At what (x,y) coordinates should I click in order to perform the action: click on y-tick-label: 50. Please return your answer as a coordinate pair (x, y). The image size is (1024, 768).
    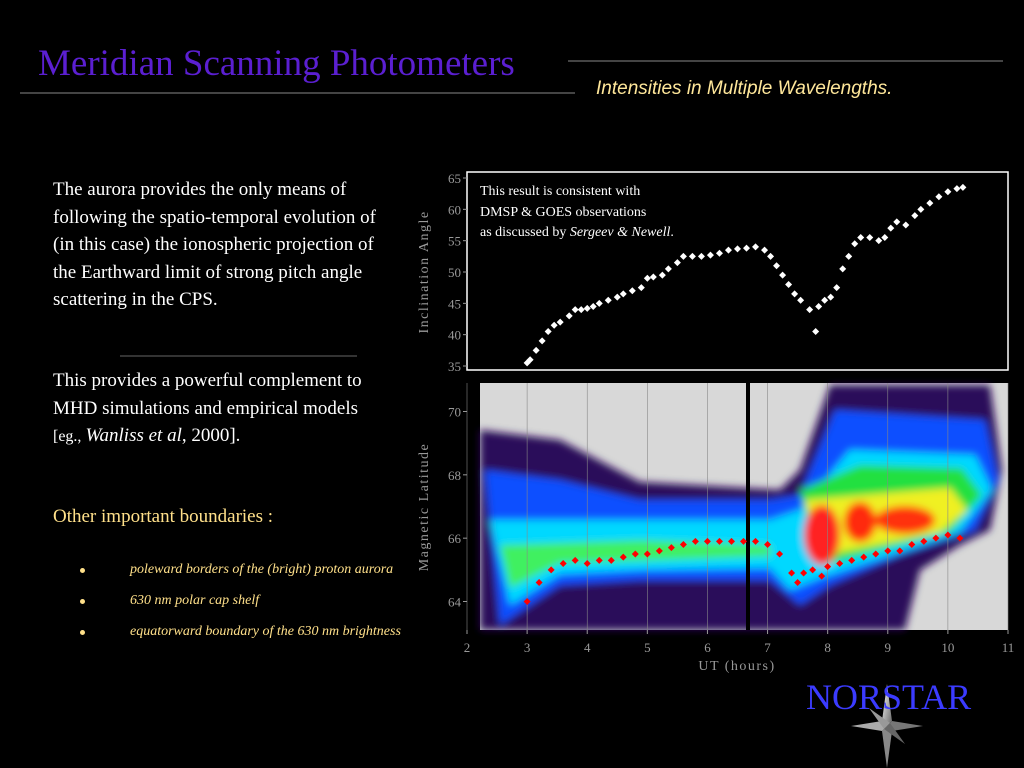
    Looking at the image, I should click on (454, 272).